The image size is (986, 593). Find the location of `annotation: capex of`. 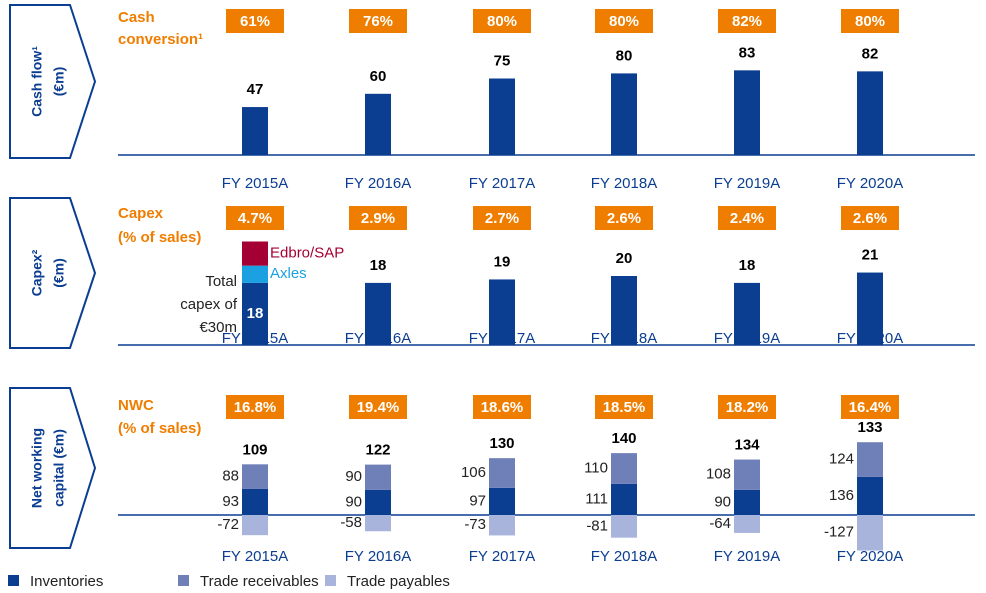

annotation: capex of is located at coordinates (209, 304).